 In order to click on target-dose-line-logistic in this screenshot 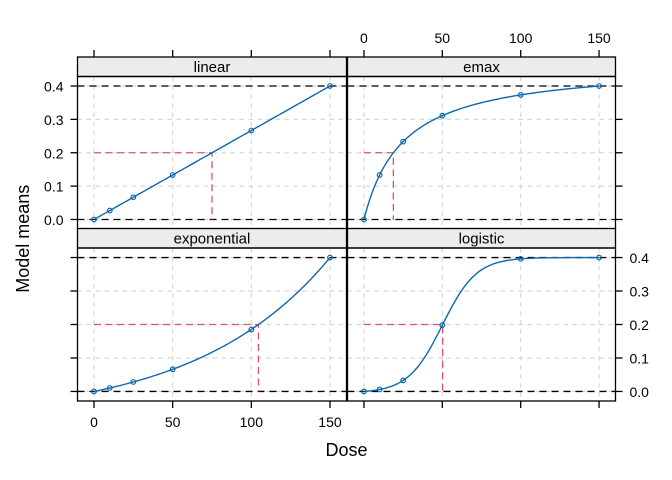, I will do `click(403, 357)`.